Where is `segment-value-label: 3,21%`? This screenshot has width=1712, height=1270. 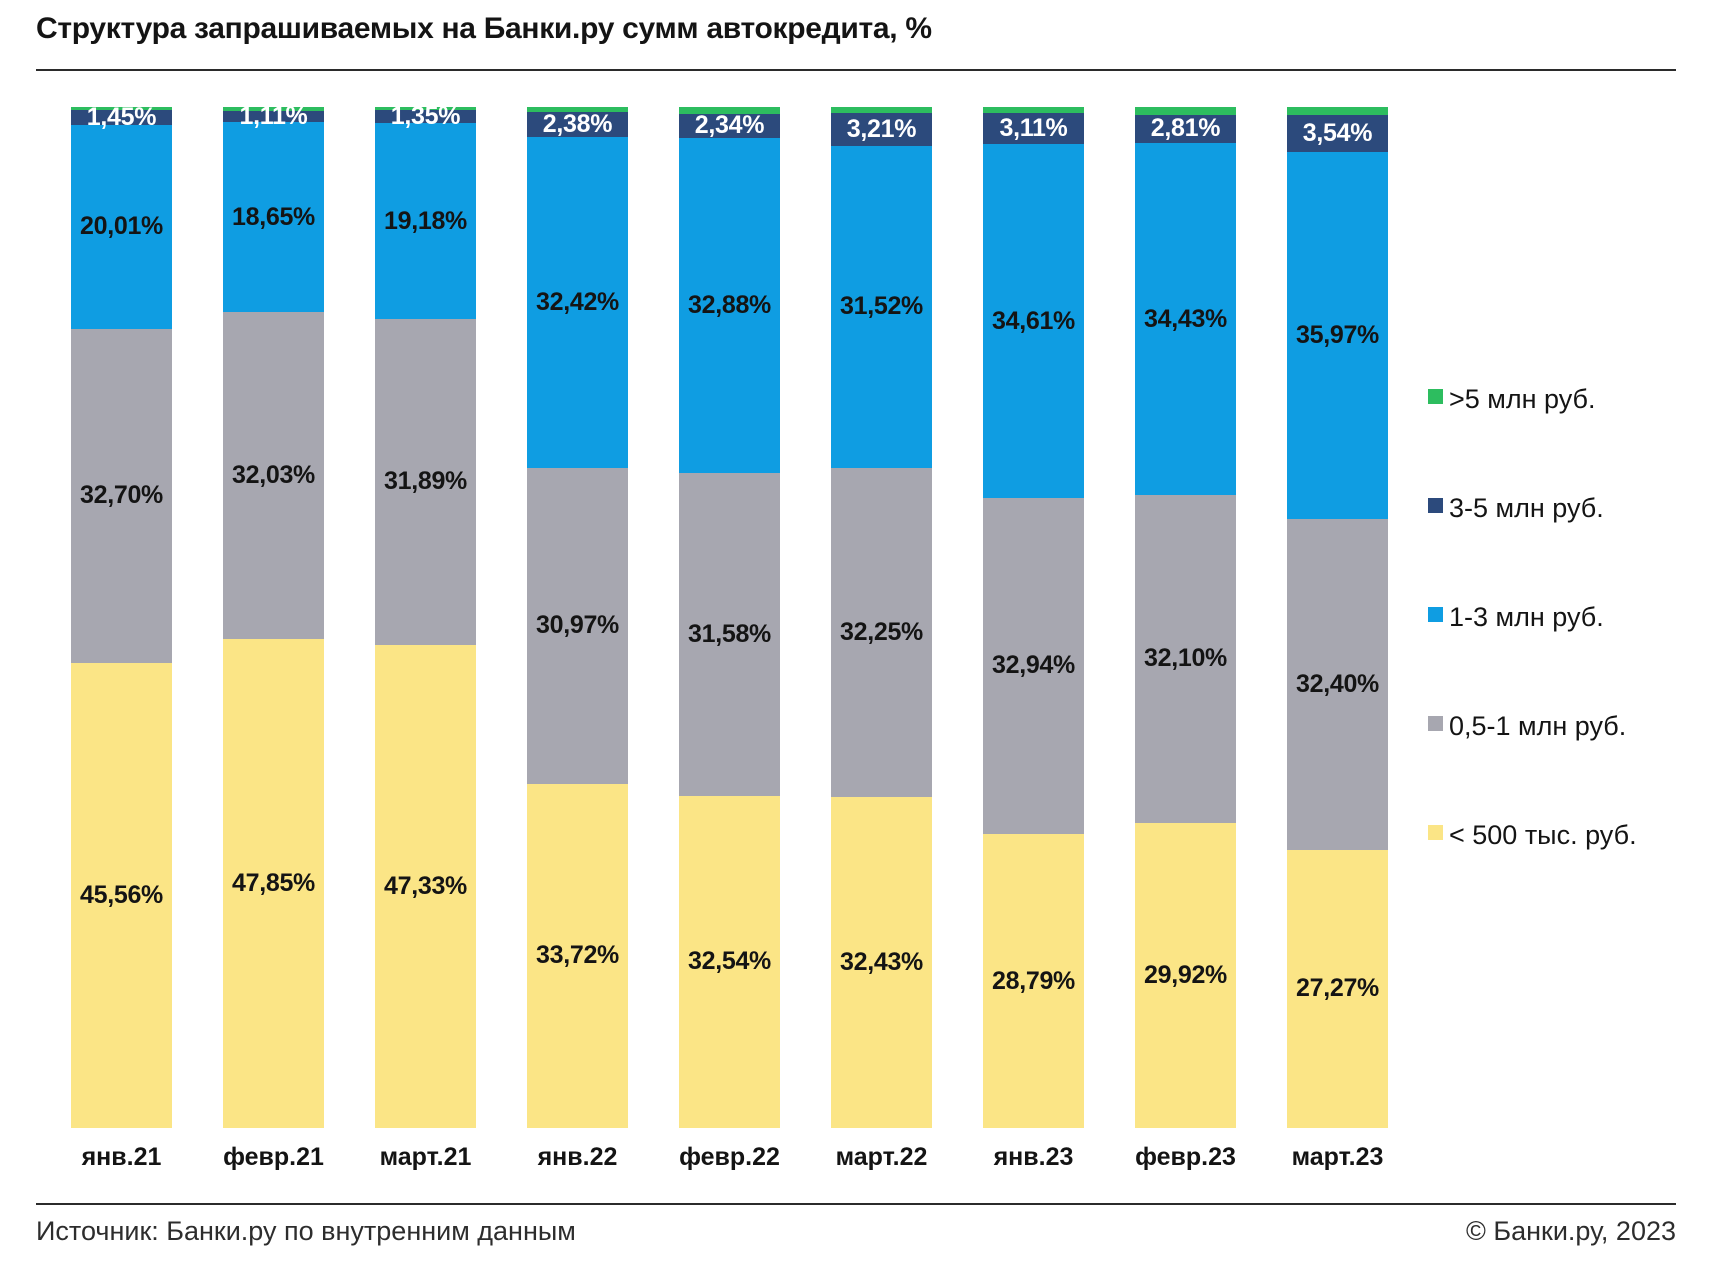 segment-value-label: 3,21% is located at coordinates (881, 128).